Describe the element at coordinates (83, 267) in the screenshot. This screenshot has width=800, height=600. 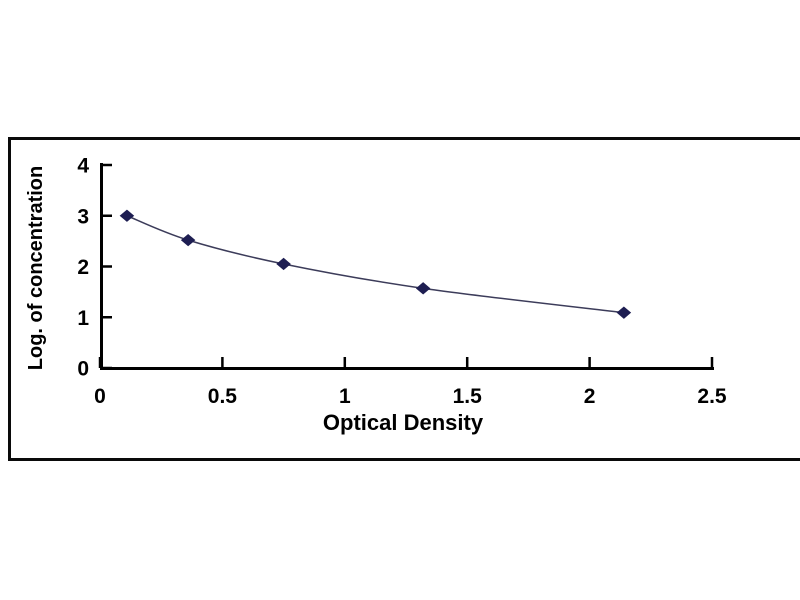
I see `y-tick-label: 2` at that location.